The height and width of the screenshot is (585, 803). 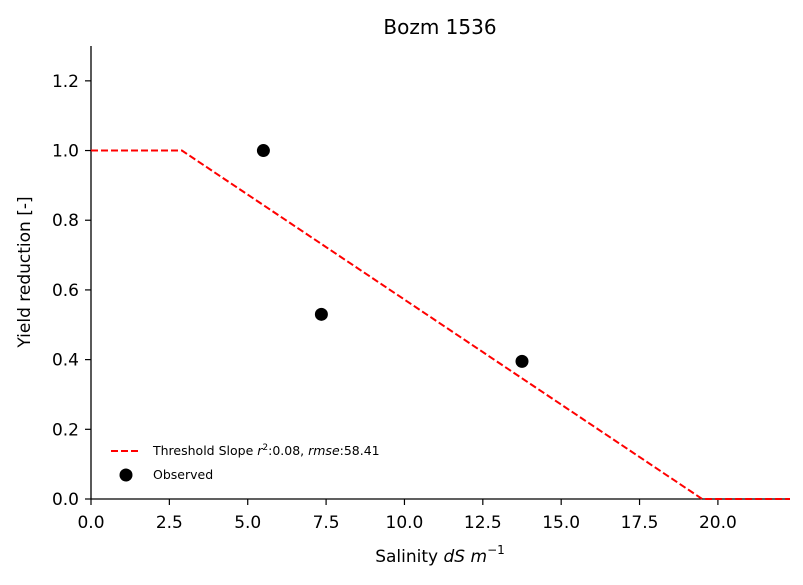 I want to click on legend-marker-swatch, so click(x=126, y=475).